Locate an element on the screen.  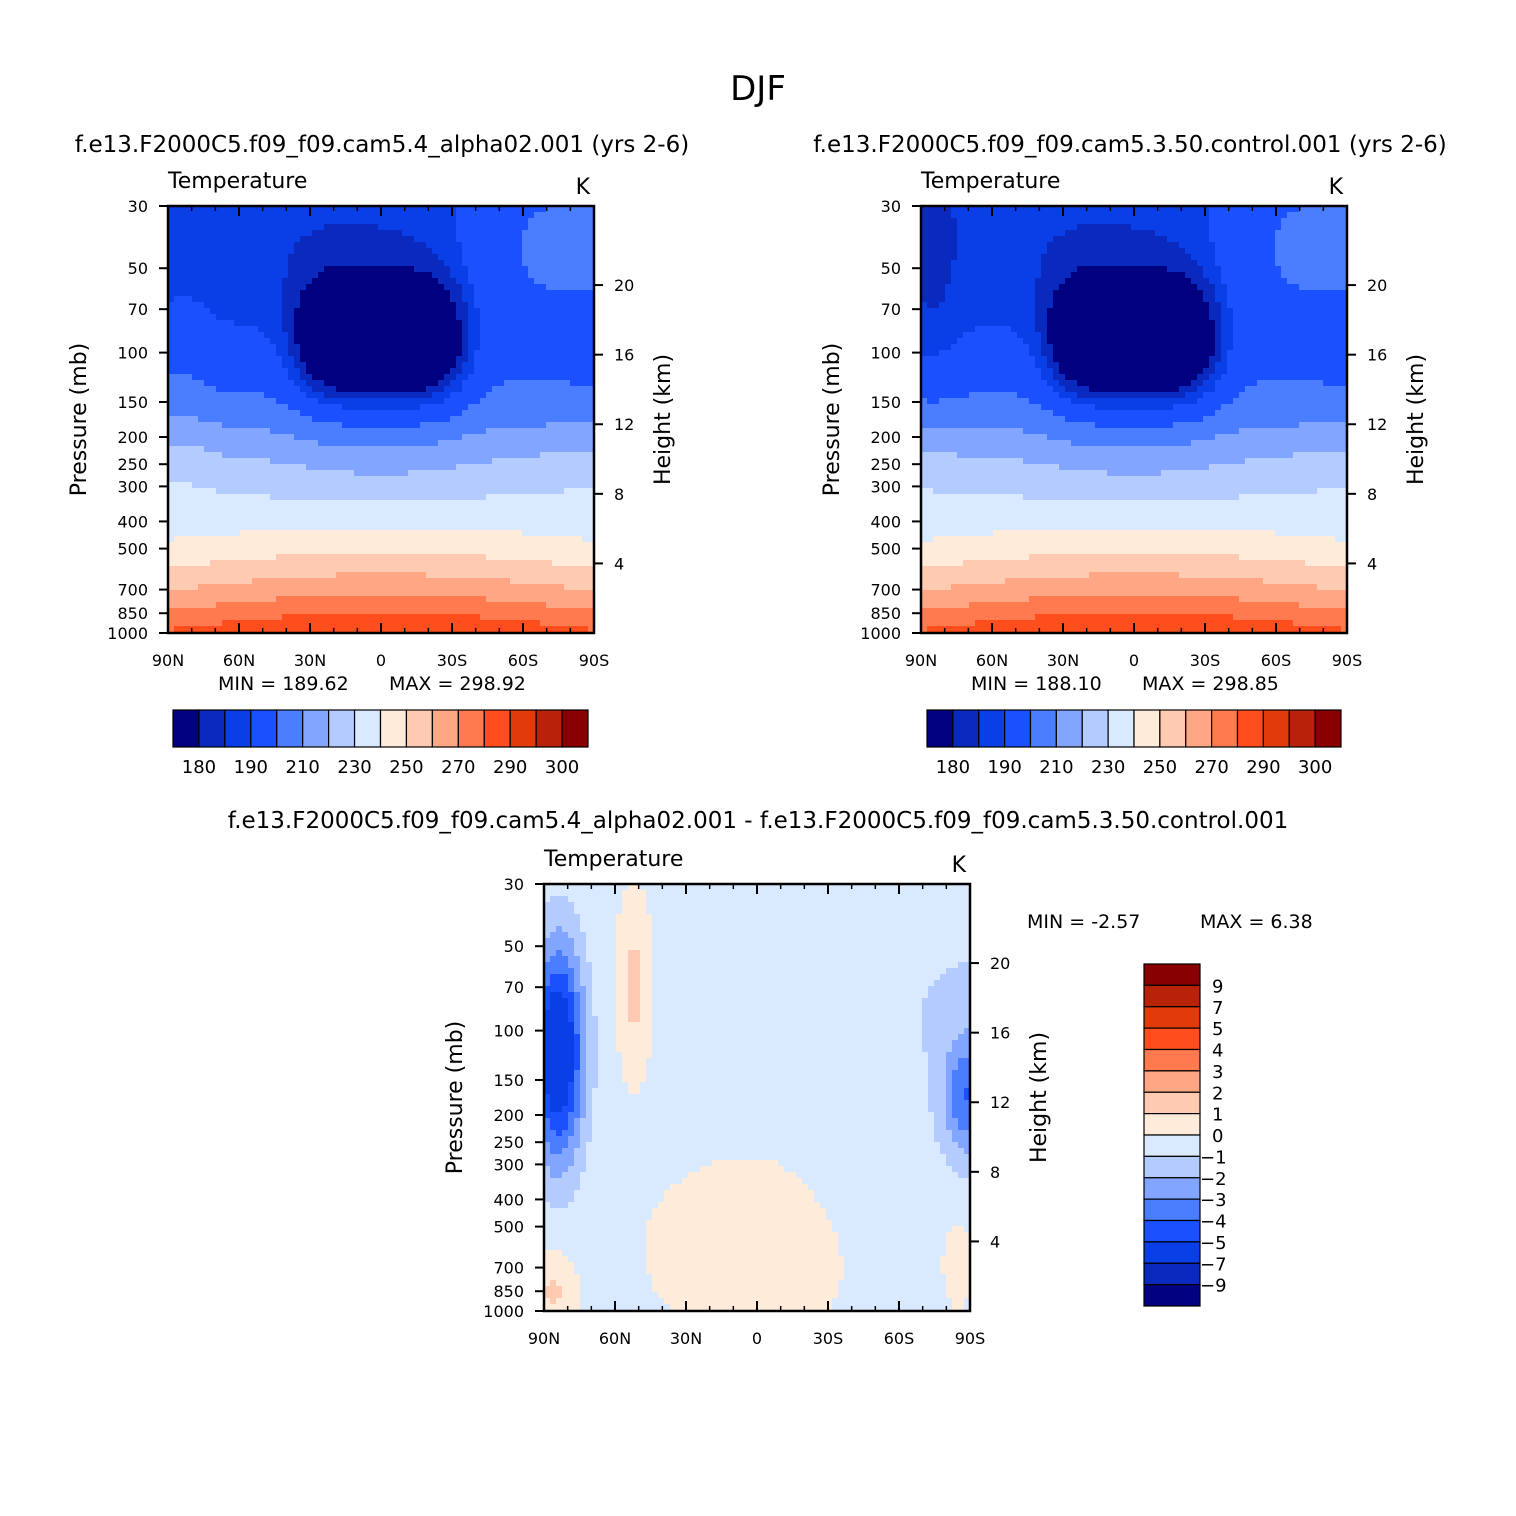
colorbar-label: −4 is located at coordinates (1213, 1222).